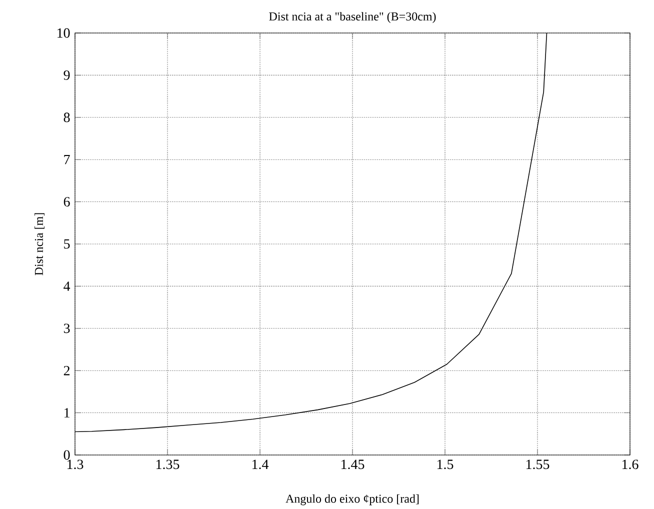  What do you see at coordinates (67, 286) in the screenshot?
I see `y-tick-label: 4` at bounding box center [67, 286].